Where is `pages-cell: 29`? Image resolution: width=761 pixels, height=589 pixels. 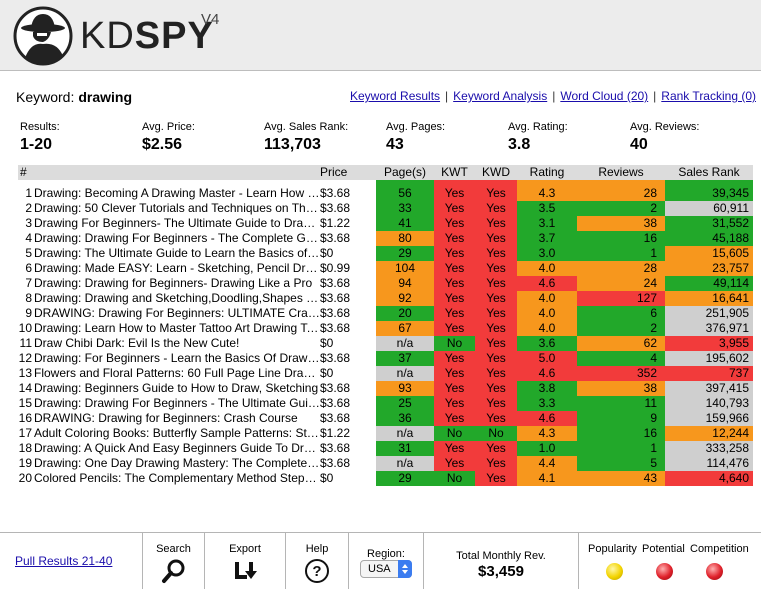 pages-cell: 29 is located at coordinates (405, 478).